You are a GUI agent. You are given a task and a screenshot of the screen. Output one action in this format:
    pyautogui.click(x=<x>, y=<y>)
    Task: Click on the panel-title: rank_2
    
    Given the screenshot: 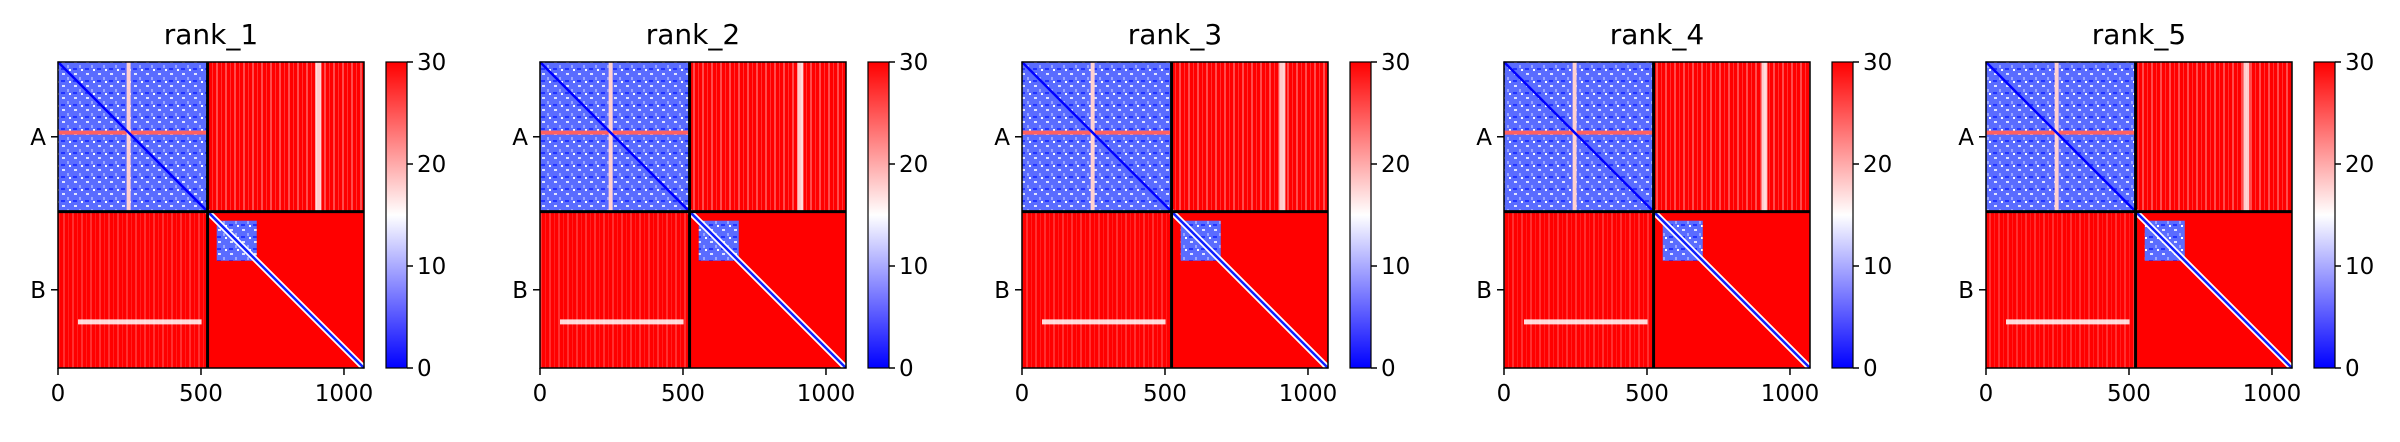 What is the action you would take?
    pyautogui.click(x=693, y=34)
    